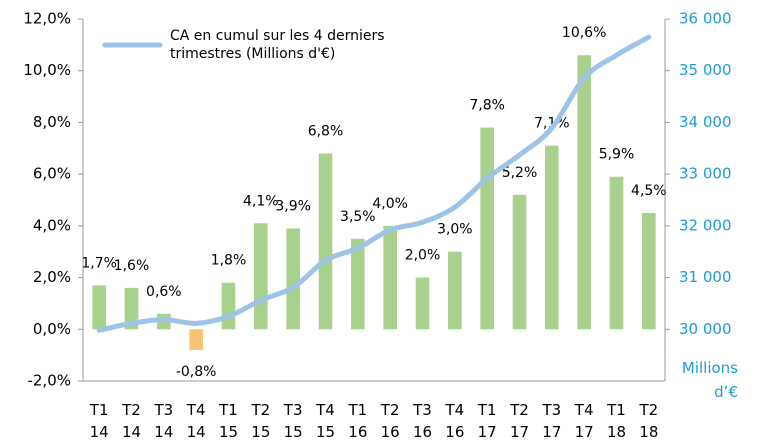 This screenshot has height=444, width=758. What do you see at coordinates (454, 421) in the screenshot?
I see `x-tick-label: T4 16` at bounding box center [454, 421].